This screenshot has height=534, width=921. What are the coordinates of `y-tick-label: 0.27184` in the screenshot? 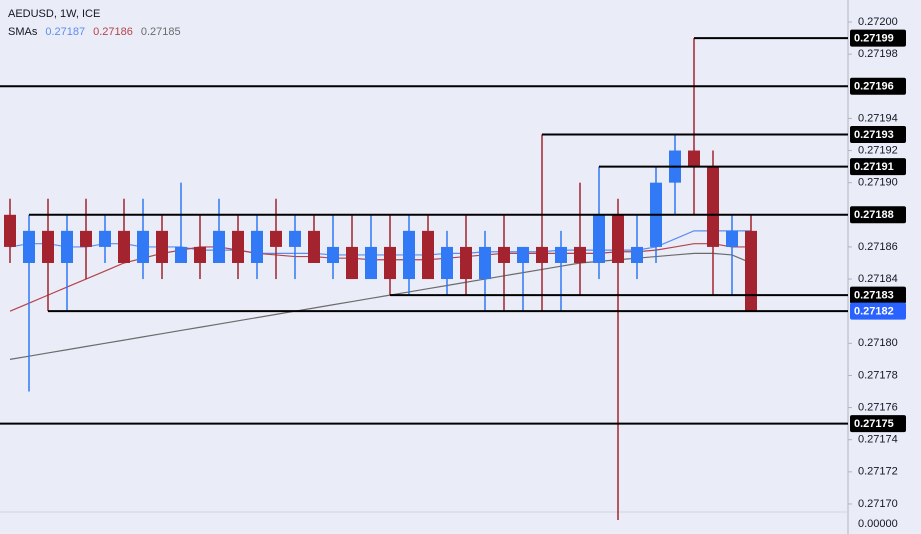 It's located at (878, 279).